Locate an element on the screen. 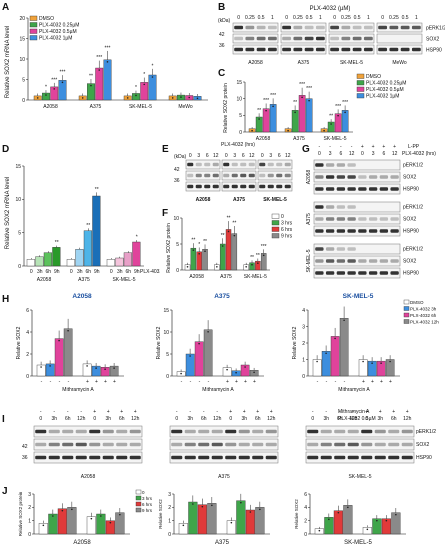  significance-mark: ** is located at coordinates (258, 256).